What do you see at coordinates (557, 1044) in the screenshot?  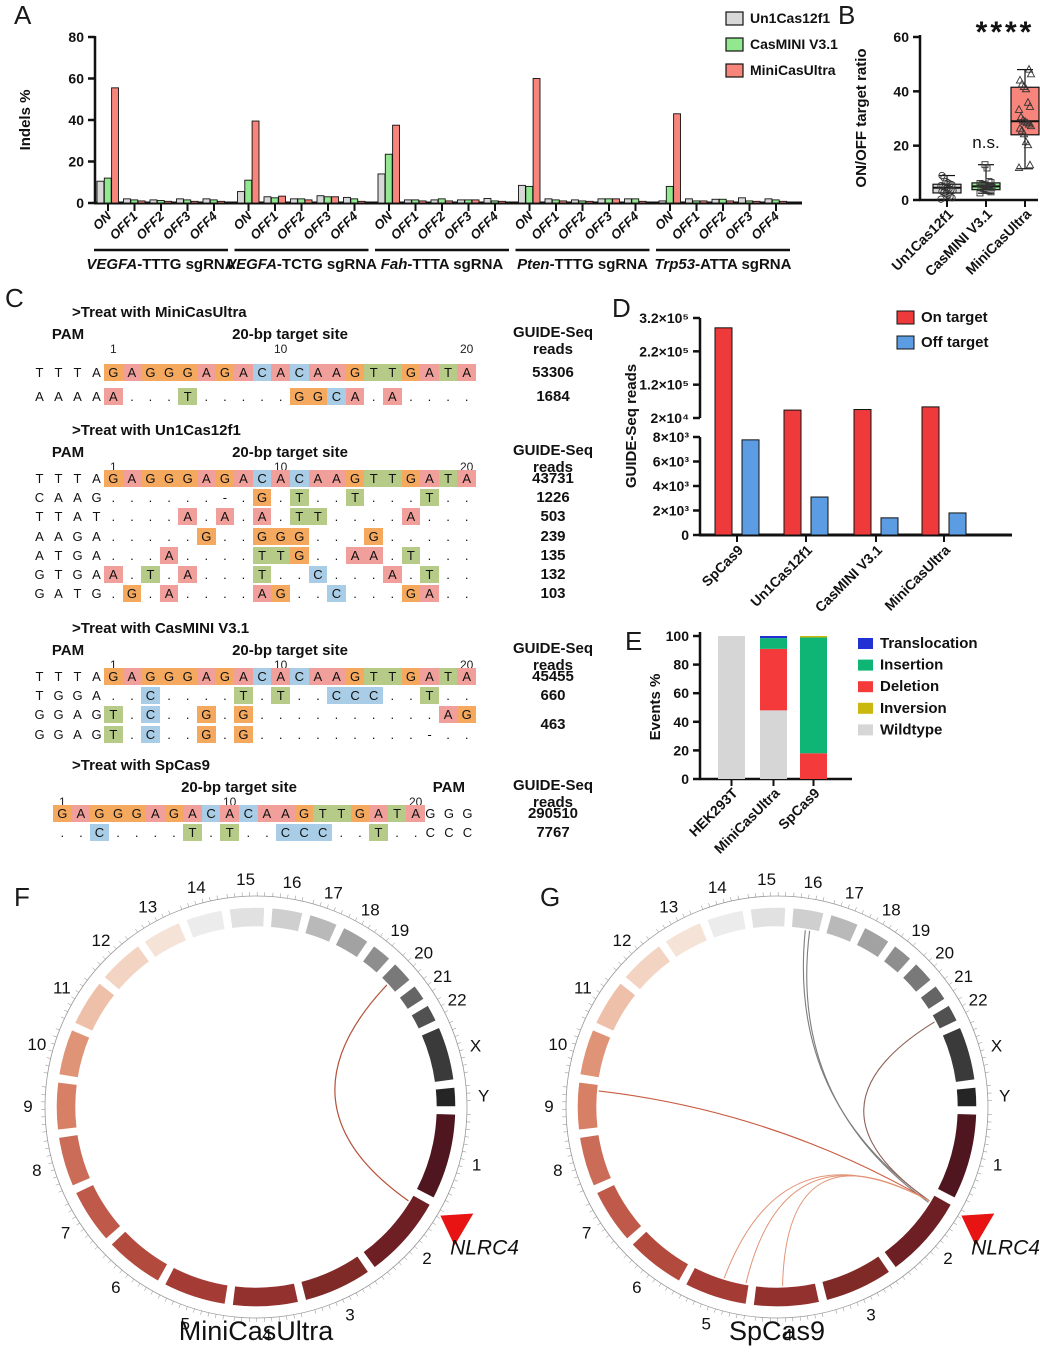 I see `circos-chromosome-label: 10` at bounding box center [557, 1044].